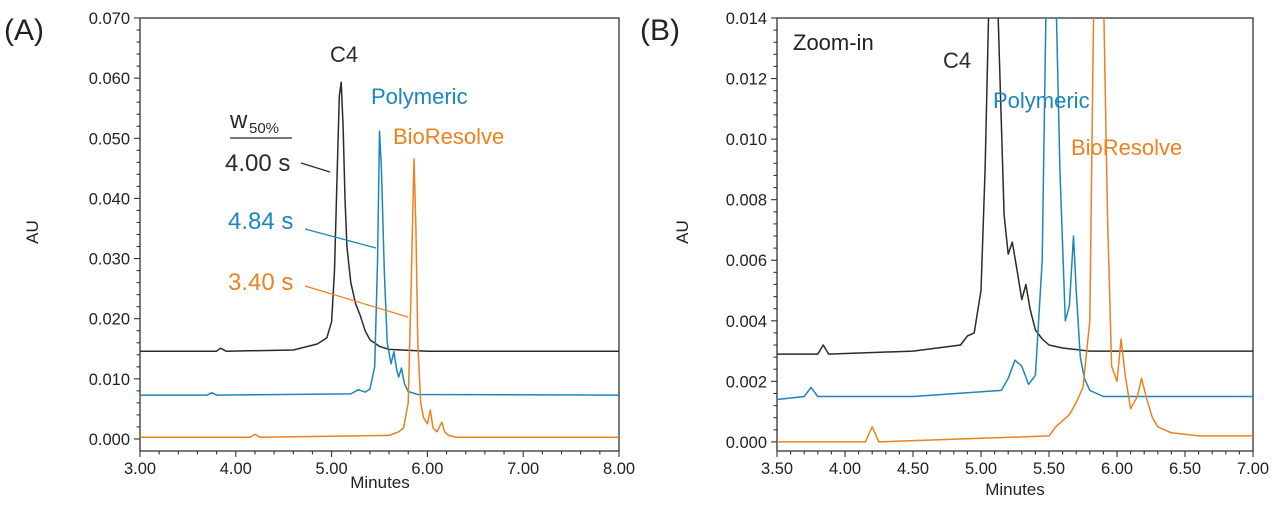  I want to click on bioresolve-peak-width-value: 3.40 s, so click(260, 282).